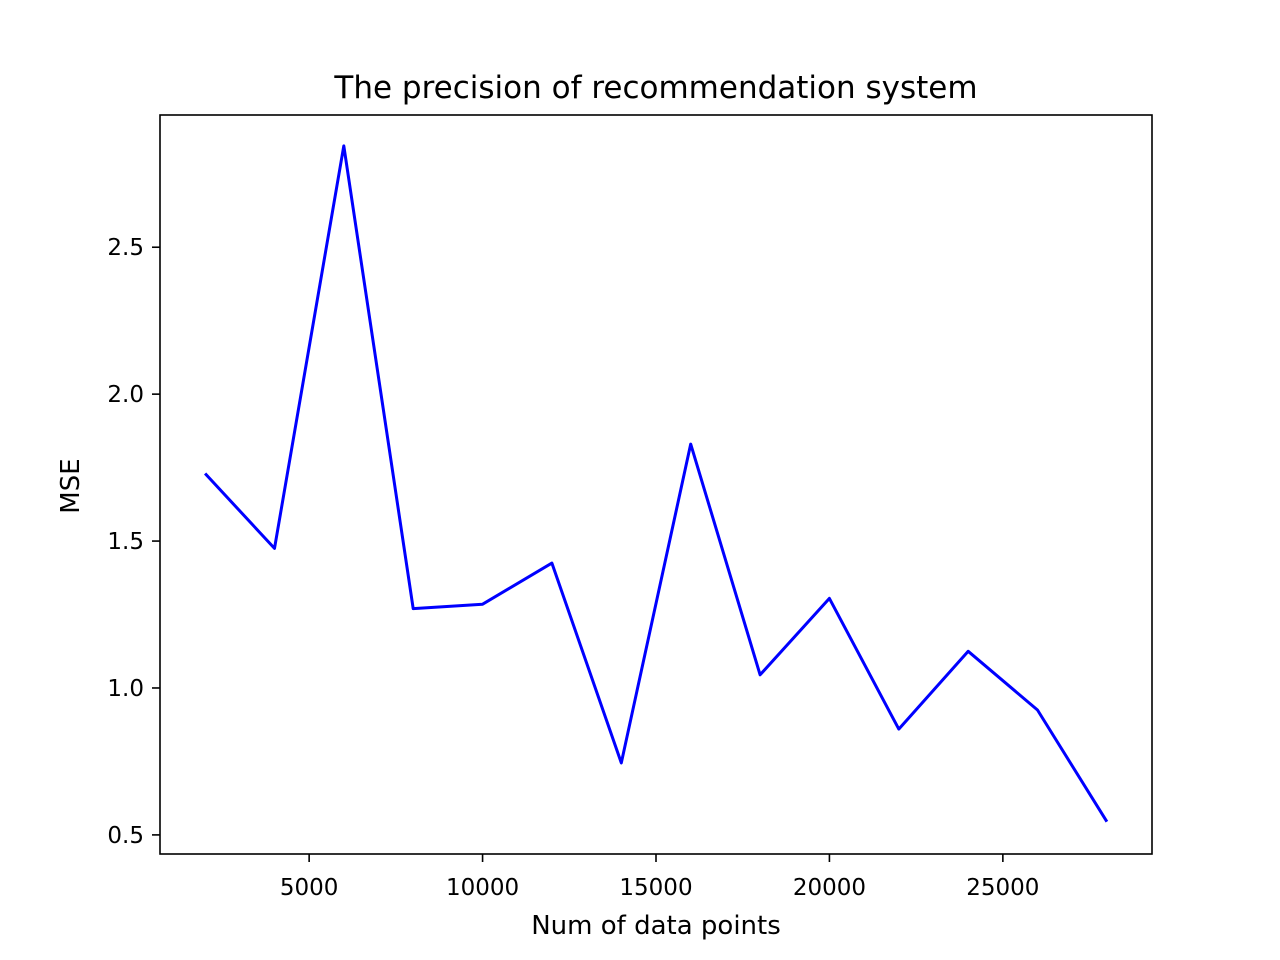 This screenshot has height=960, width=1280. Describe the element at coordinates (1002, 888) in the screenshot. I see `x-tick-label: 25000` at that location.